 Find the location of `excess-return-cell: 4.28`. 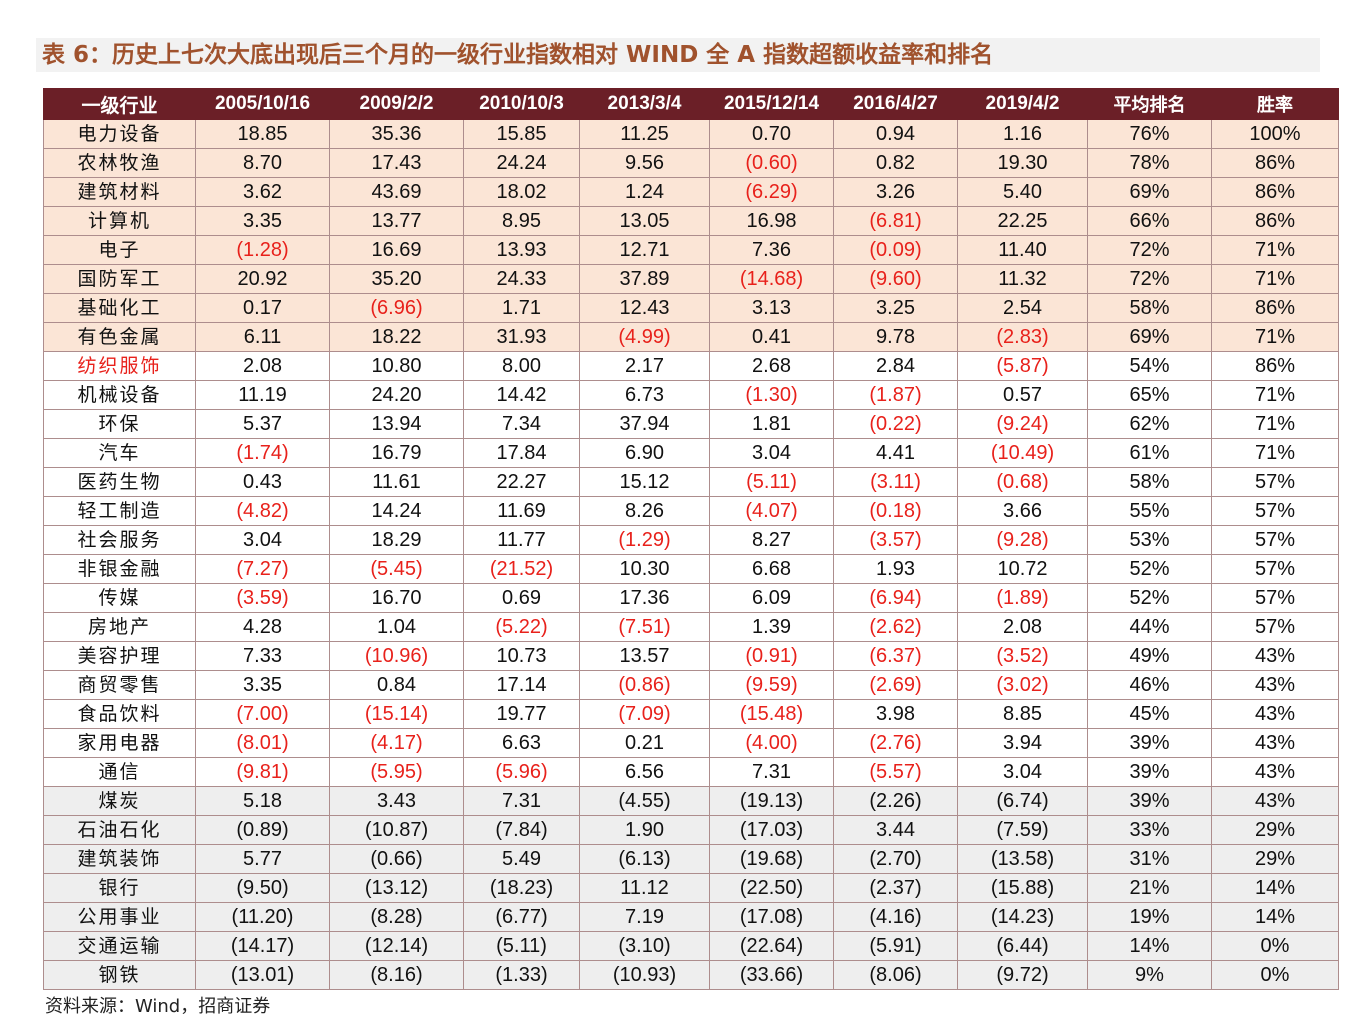

excess-return-cell: 4.28 is located at coordinates (262, 627).